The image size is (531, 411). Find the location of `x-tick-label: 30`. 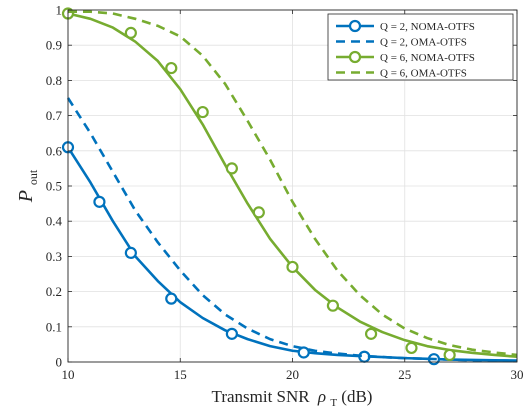

x-tick-label: 30 is located at coordinates (517, 374).